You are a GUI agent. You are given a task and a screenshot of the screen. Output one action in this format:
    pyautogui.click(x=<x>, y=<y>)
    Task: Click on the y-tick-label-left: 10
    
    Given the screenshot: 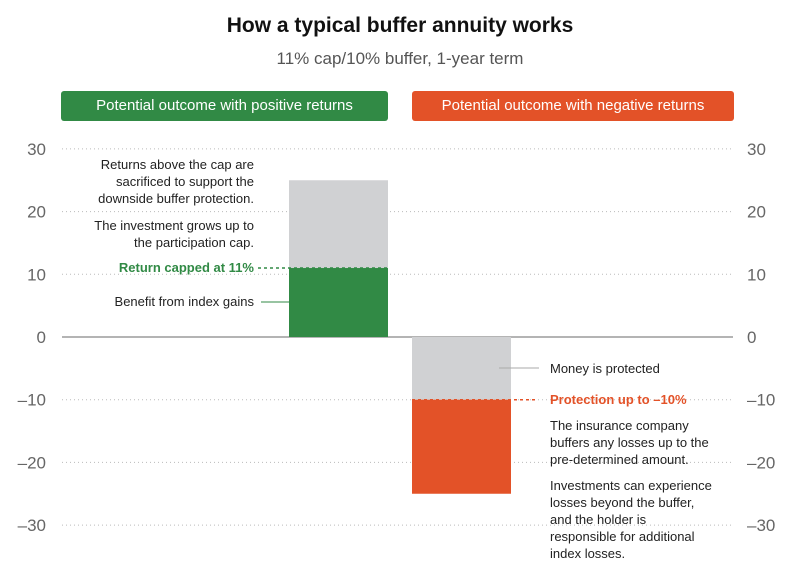 What is the action you would take?
    pyautogui.click(x=36, y=274)
    